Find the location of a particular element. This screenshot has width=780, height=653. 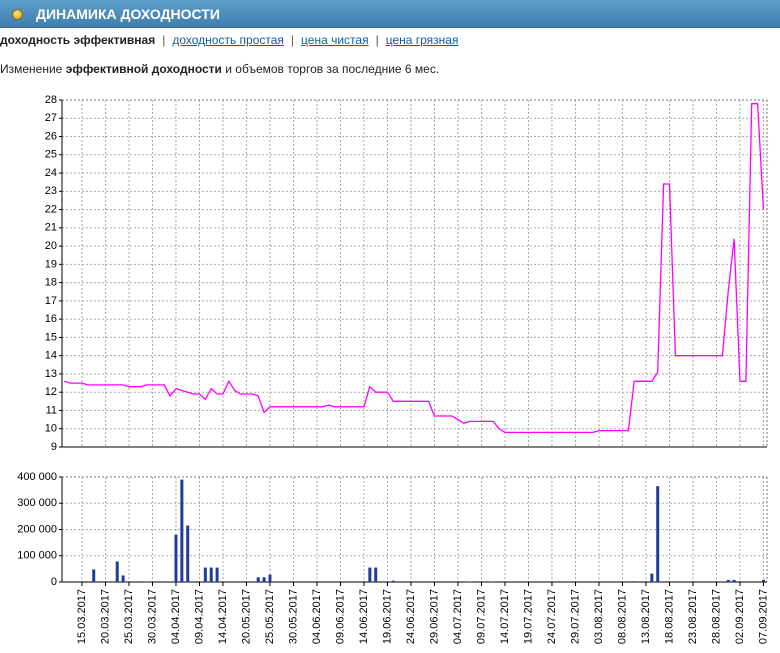

tab: доходность простая is located at coordinates (228, 40).